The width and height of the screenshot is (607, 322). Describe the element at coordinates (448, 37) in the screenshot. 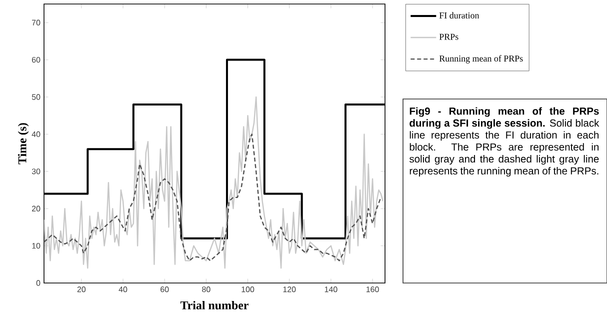

I see `legend-label: PRPs` at that location.